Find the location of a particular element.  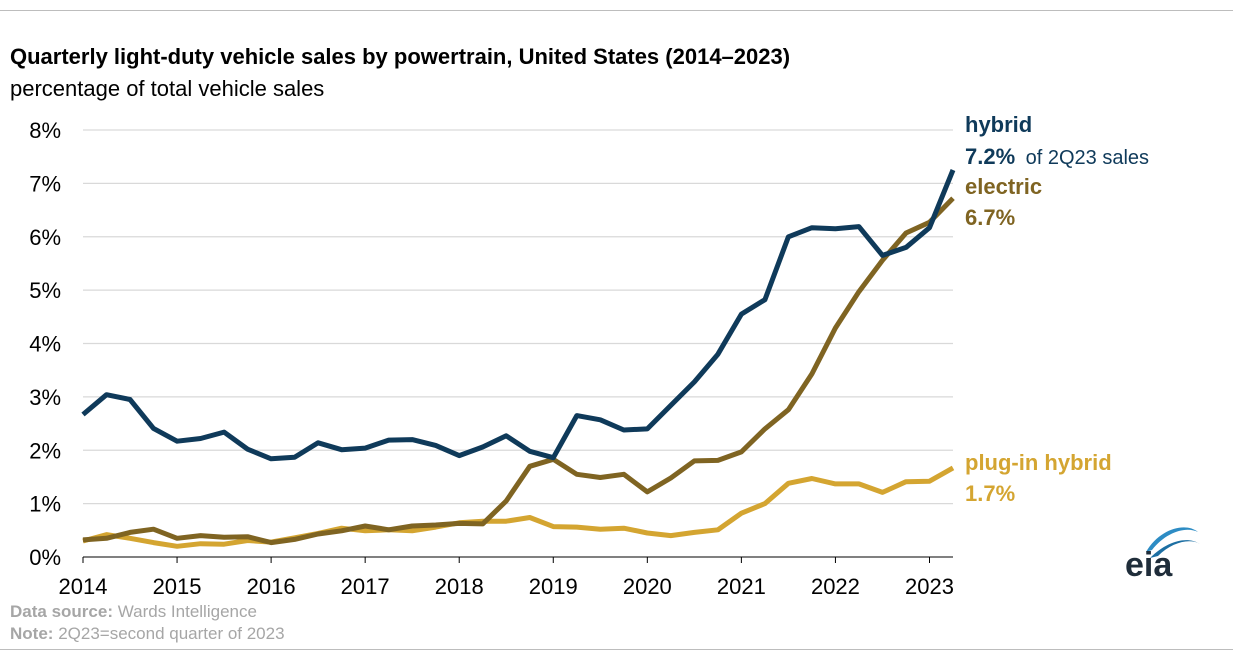

y-tick-label: 5% is located at coordinates (45, 290).